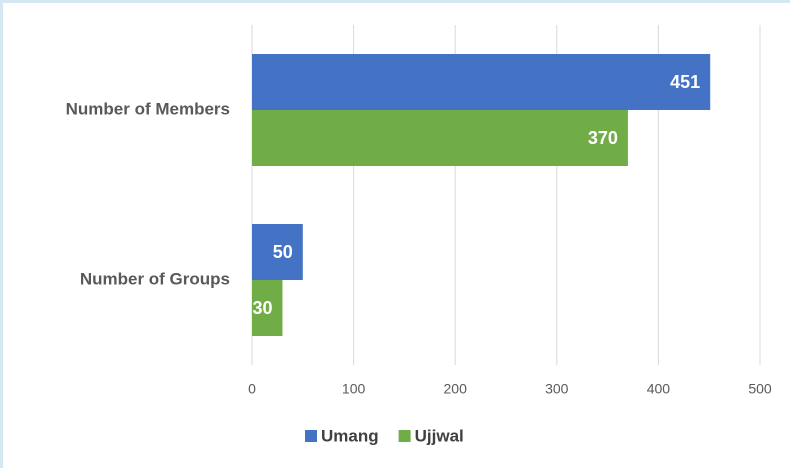 Image resolution: width=790 pixels, height=468 pixels. What do you see at coordinates (659, 389) in the screenshot?
I see `x-tick-label: 400` at bounding box center [659, 389].